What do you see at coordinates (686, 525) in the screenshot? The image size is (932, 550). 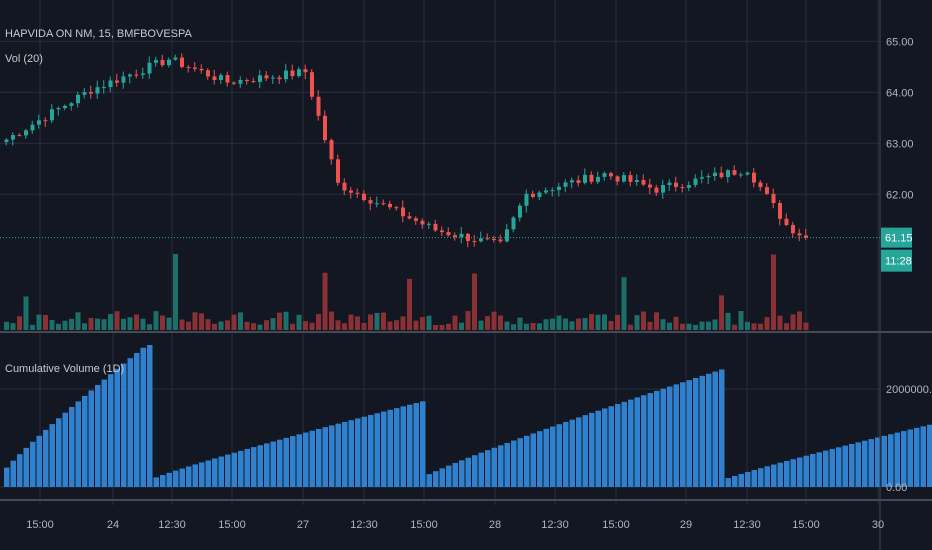 I see `time-axis-tick: 29` at bounding box center [686, 525].